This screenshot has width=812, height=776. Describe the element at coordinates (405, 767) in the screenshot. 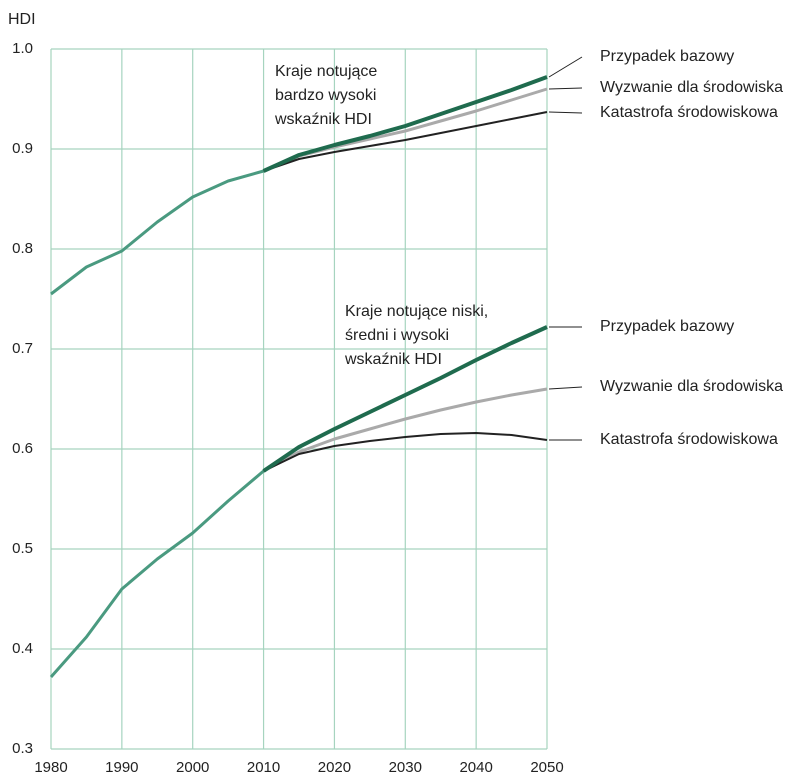

I see `x-tick-label: 2030` at that location.